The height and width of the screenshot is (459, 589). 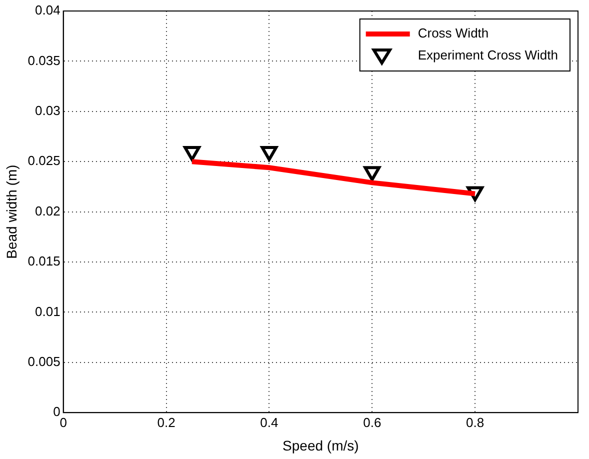 I want to click on x-axis-title: Speed (m/s), so click(x=320, y=445).